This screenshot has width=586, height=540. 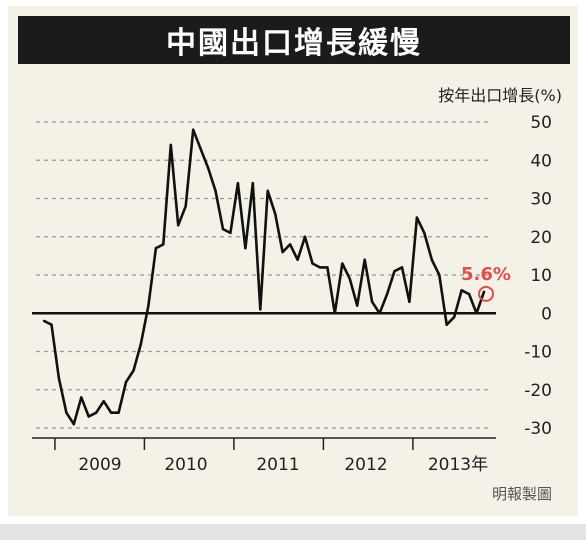 What do you see at coordinates (546, 314) in the screenshot?
I see `y-tick-label: 0` at bounding box center [546, 314].